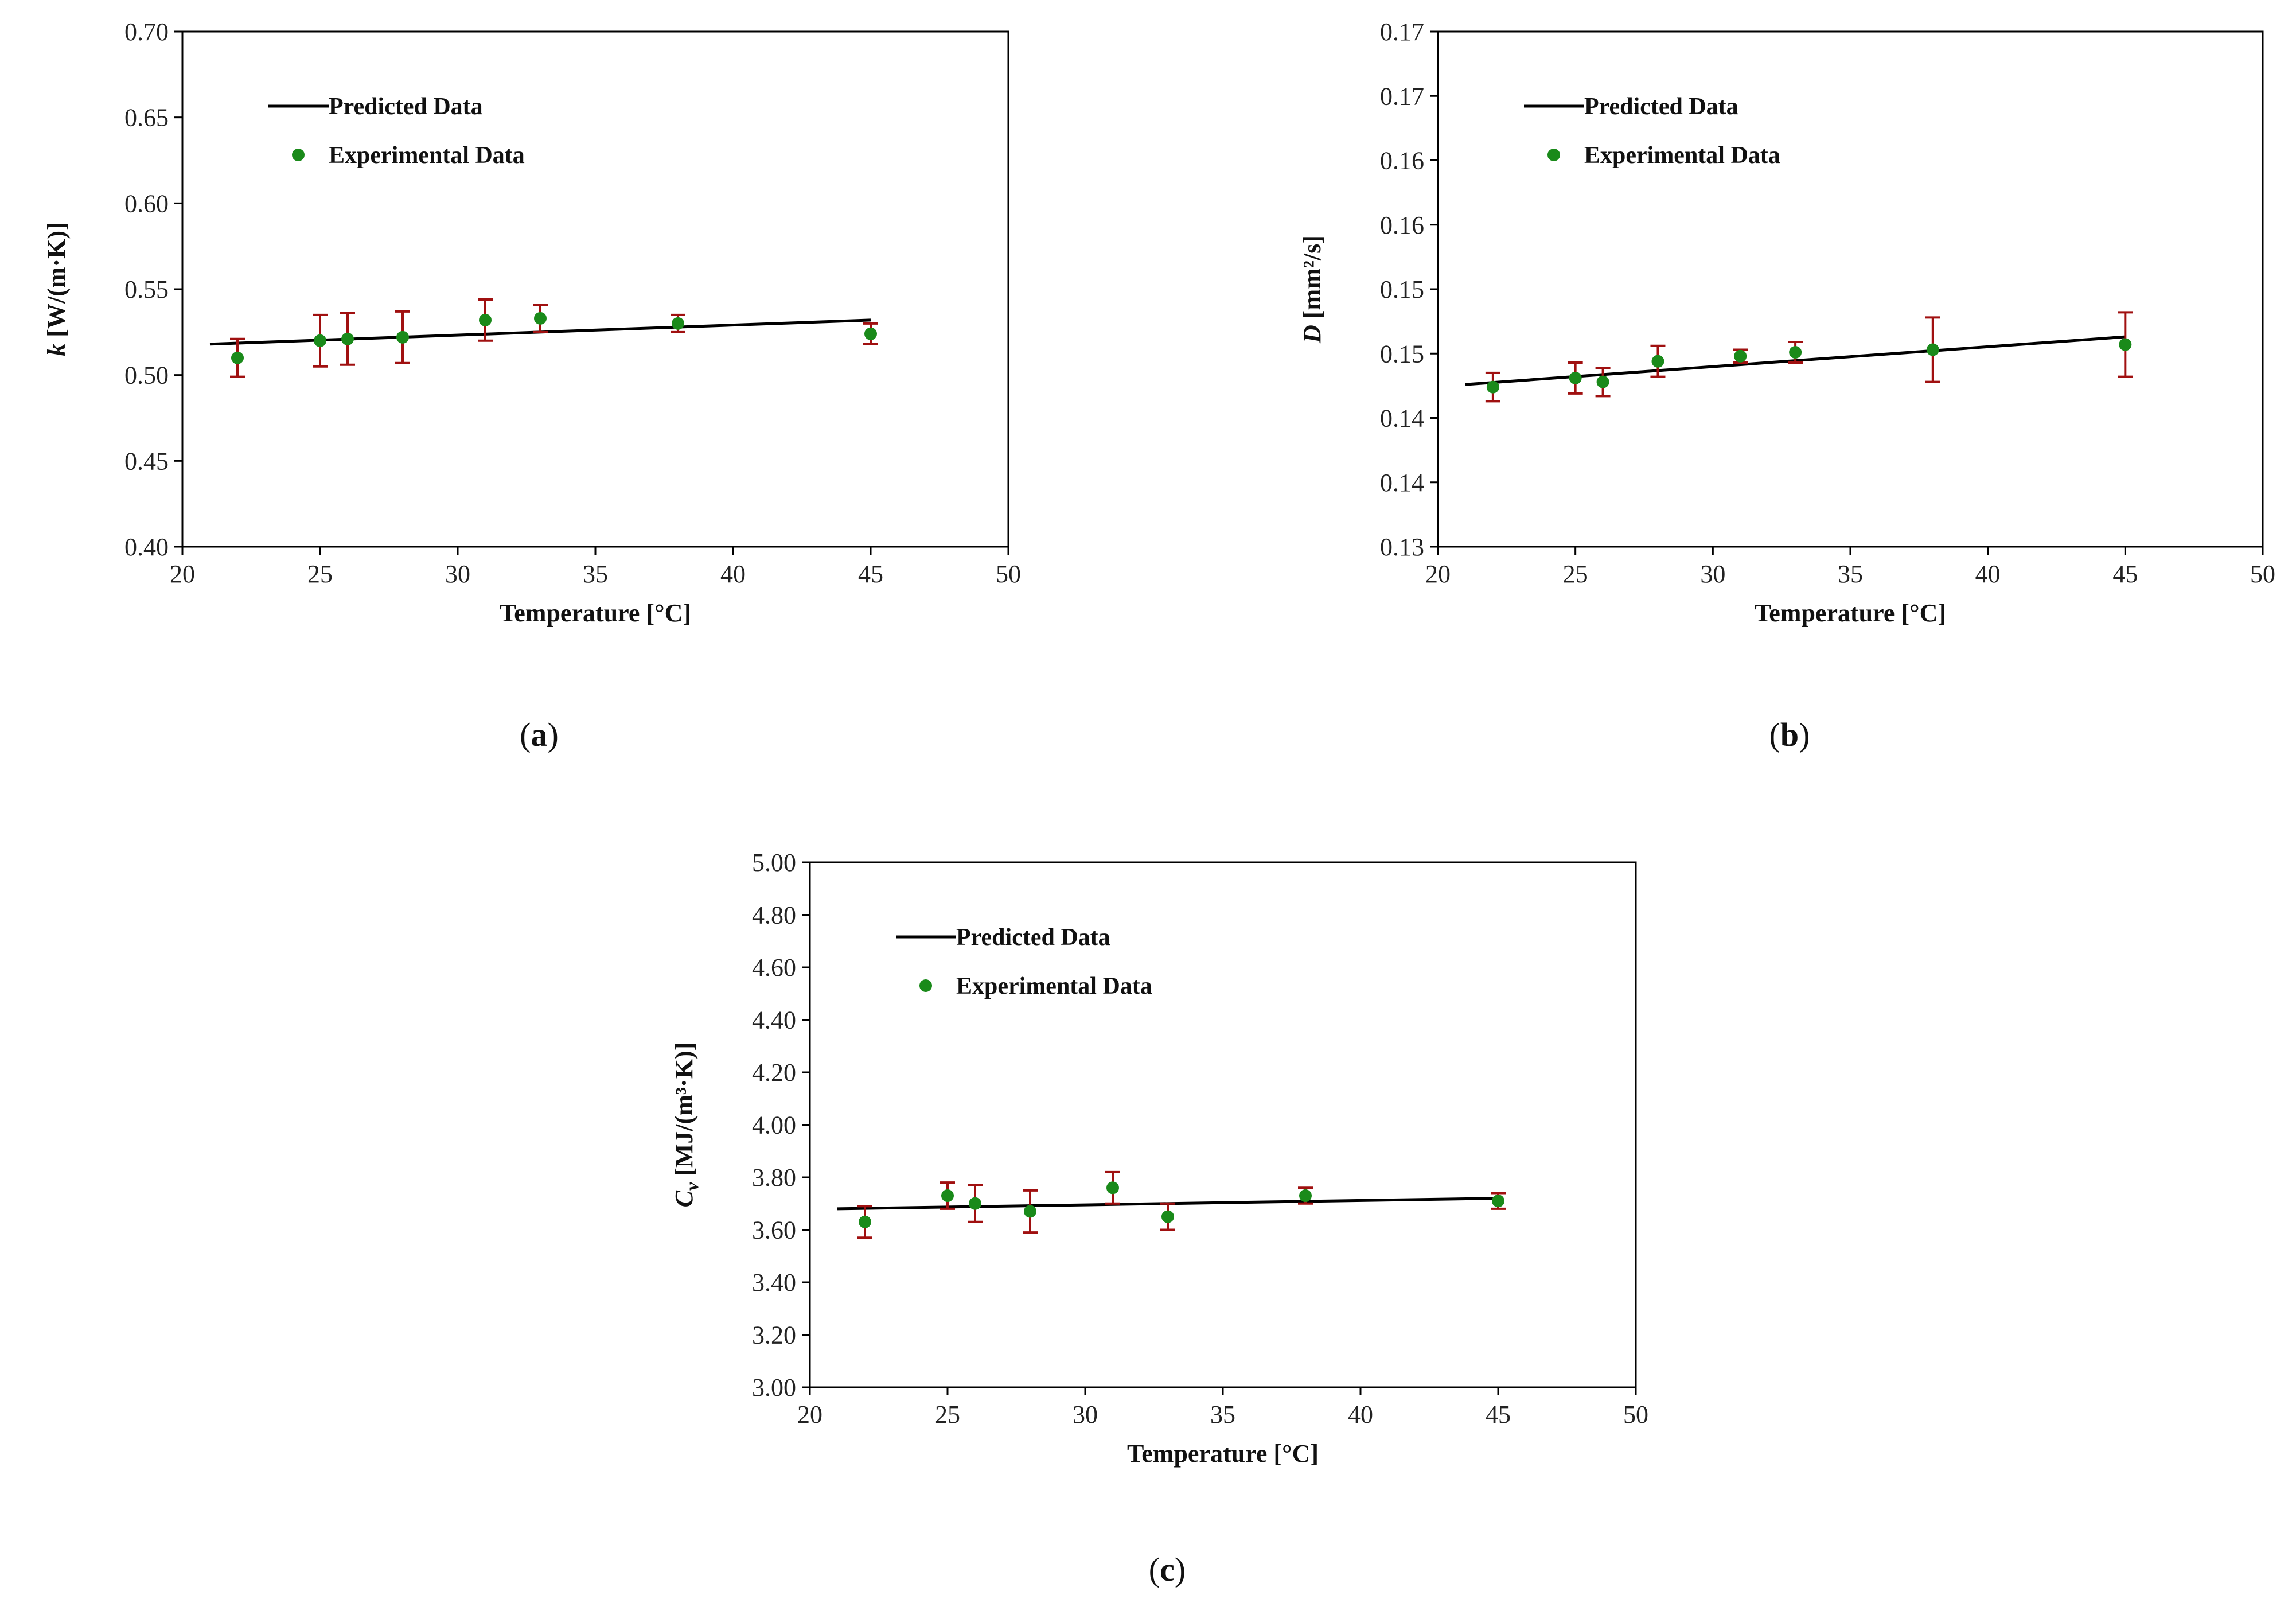 The height and width of the screenshot is (1599, 2296). What do you see at coordinates (774, 915) in the screenshot?
I see `y-tick-label: 4.80` at bounding box center [774, 915].